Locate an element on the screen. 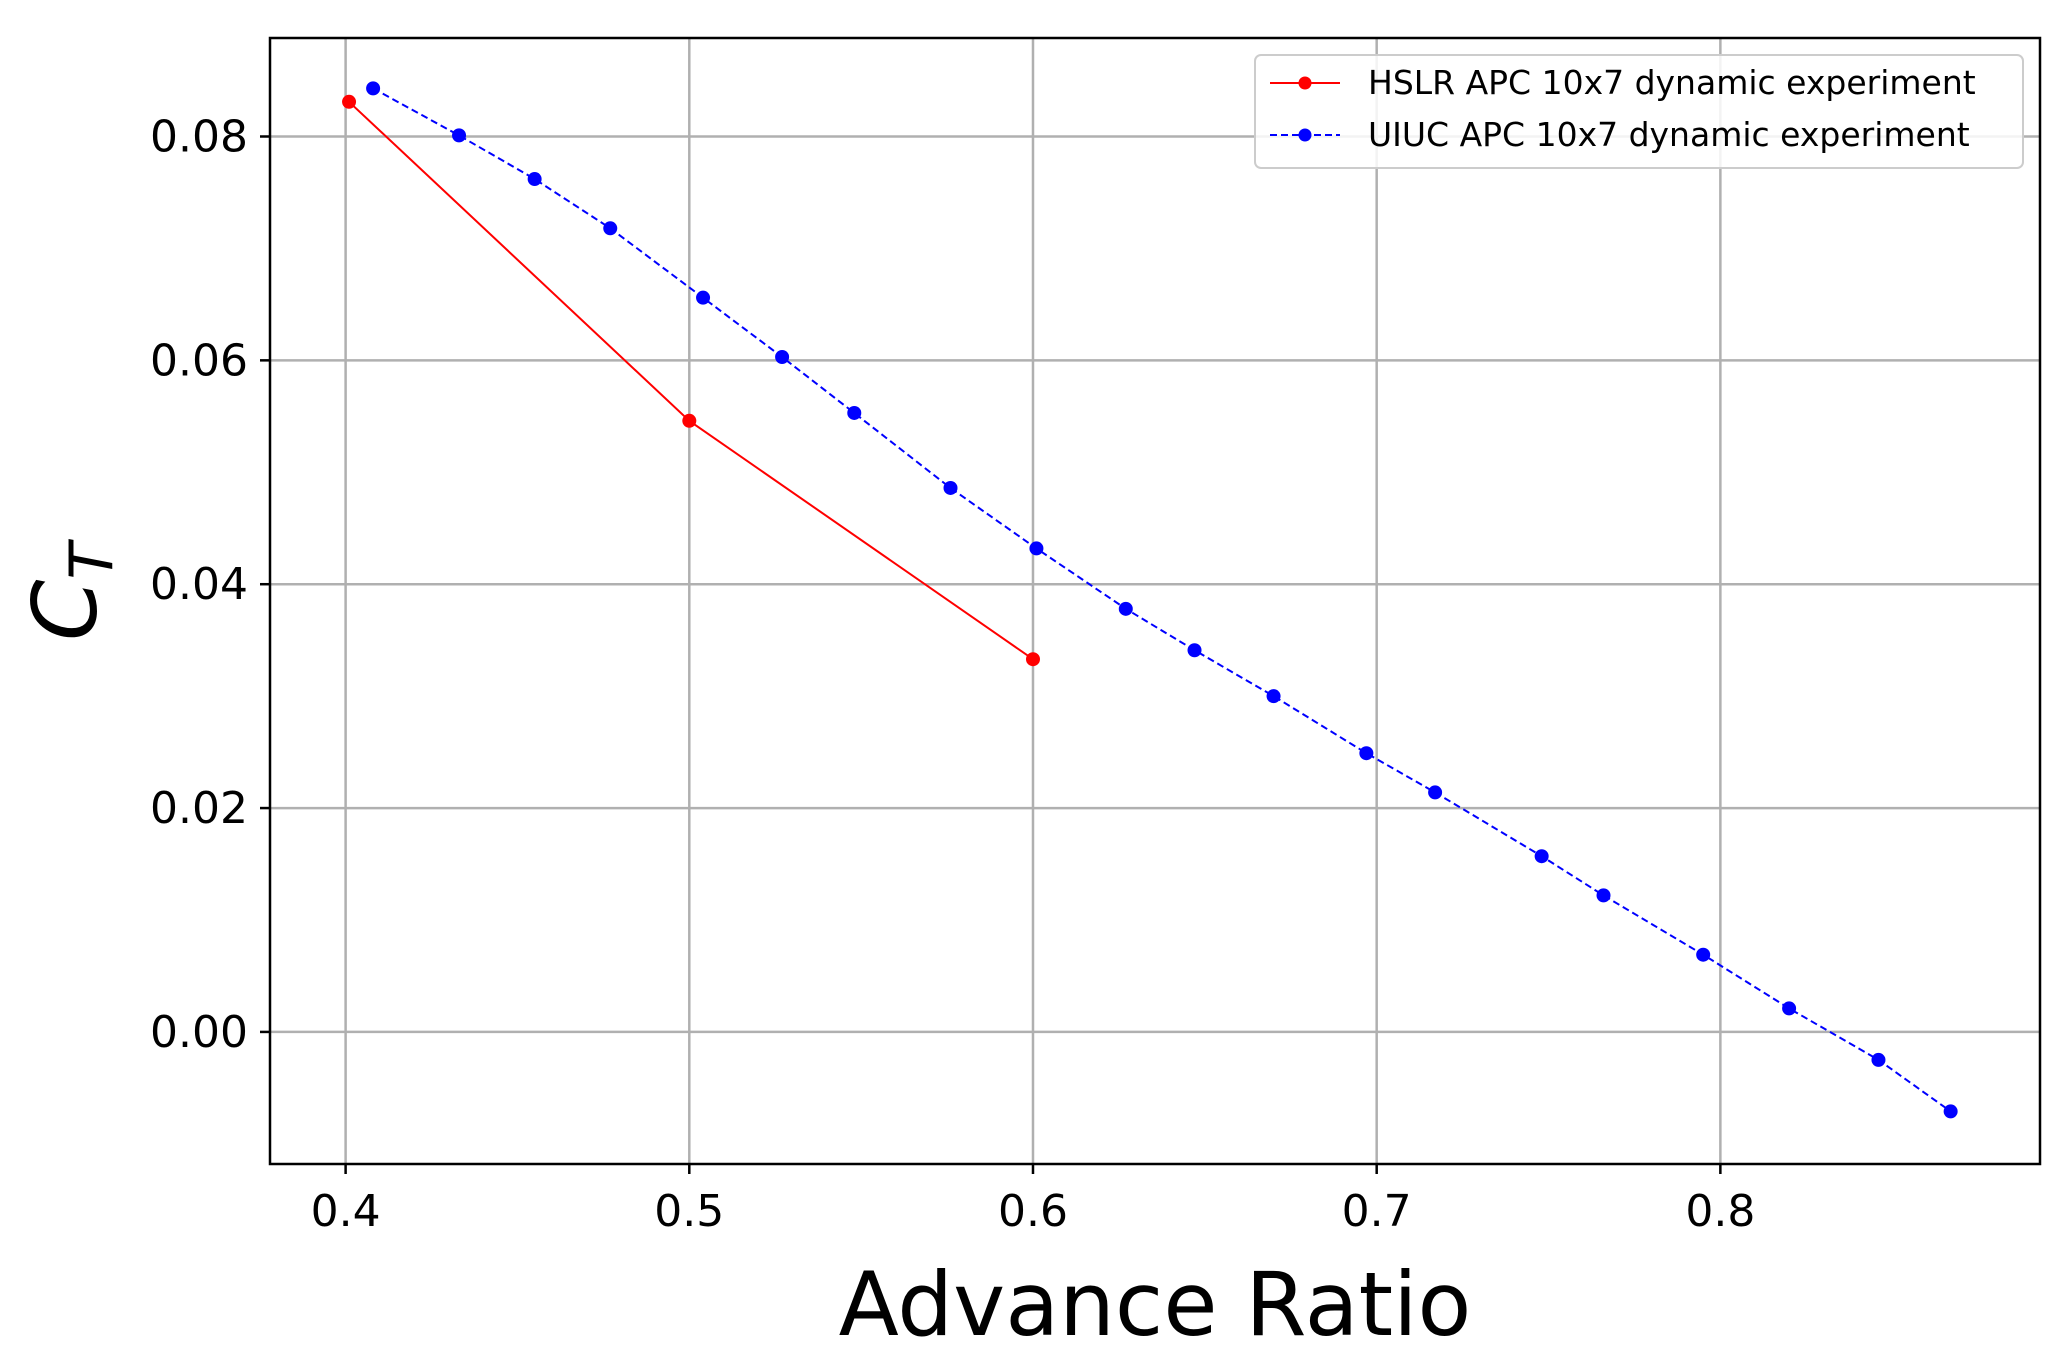  y-axis-title-main: C is located at coordinates (65, 610).